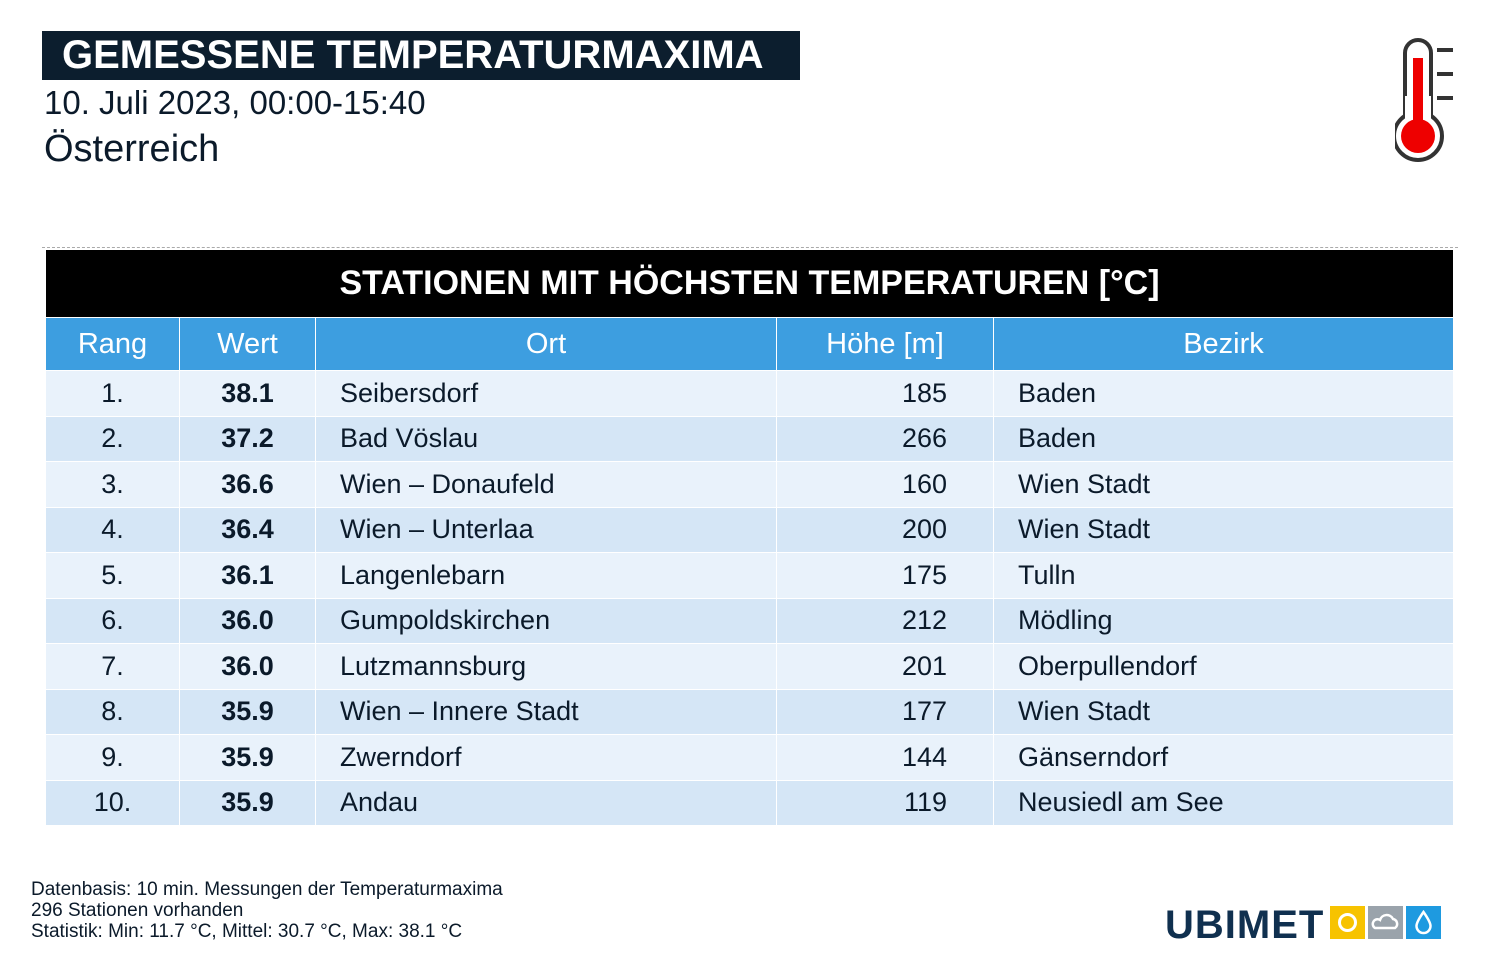 The width and height of the screenshot is (1500, 960). What do you see at coordinates (885, 711) in the screenshot?
I see `table-cell: 177` at bounding box center [885, 711].